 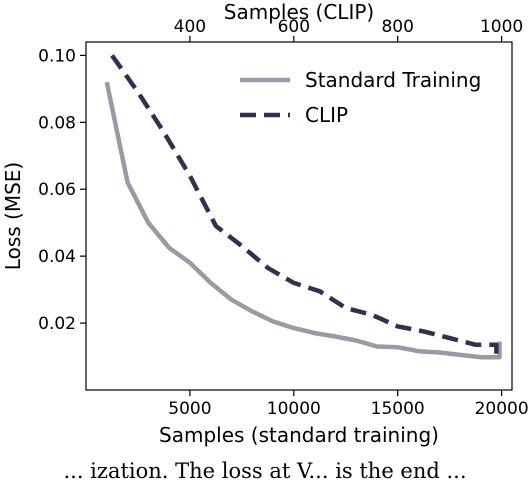 I want to click on top-tick-label: 800, so click(x=397, y=27).